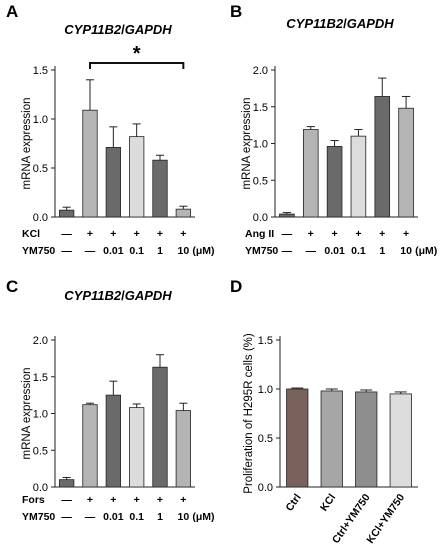 This screenshot has height=550, width=445. What do you see at coordinates (40, 415) in the screenshot?
I see `panel-c-y-tick-label: 1.0` at bounding box center [40, 415].